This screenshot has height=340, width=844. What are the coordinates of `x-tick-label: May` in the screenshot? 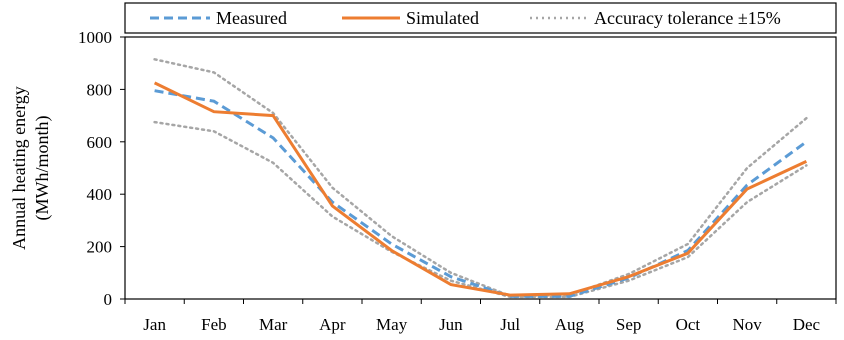 It's located at (392, 324).